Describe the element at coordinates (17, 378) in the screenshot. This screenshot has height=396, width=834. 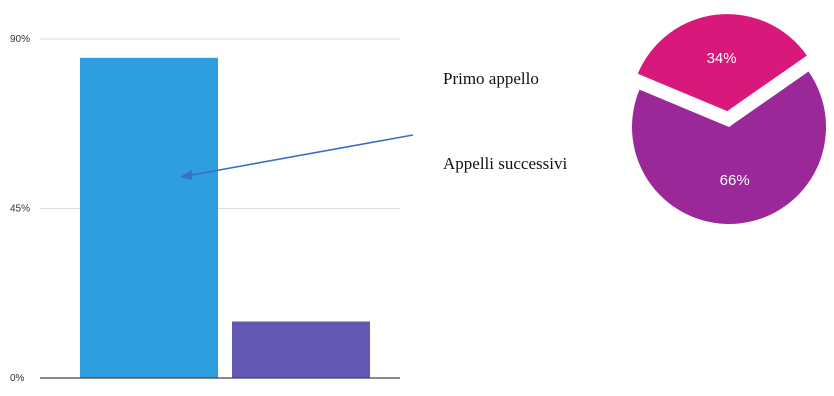
I see `y-tick-label-0pct: 0%` at that location.